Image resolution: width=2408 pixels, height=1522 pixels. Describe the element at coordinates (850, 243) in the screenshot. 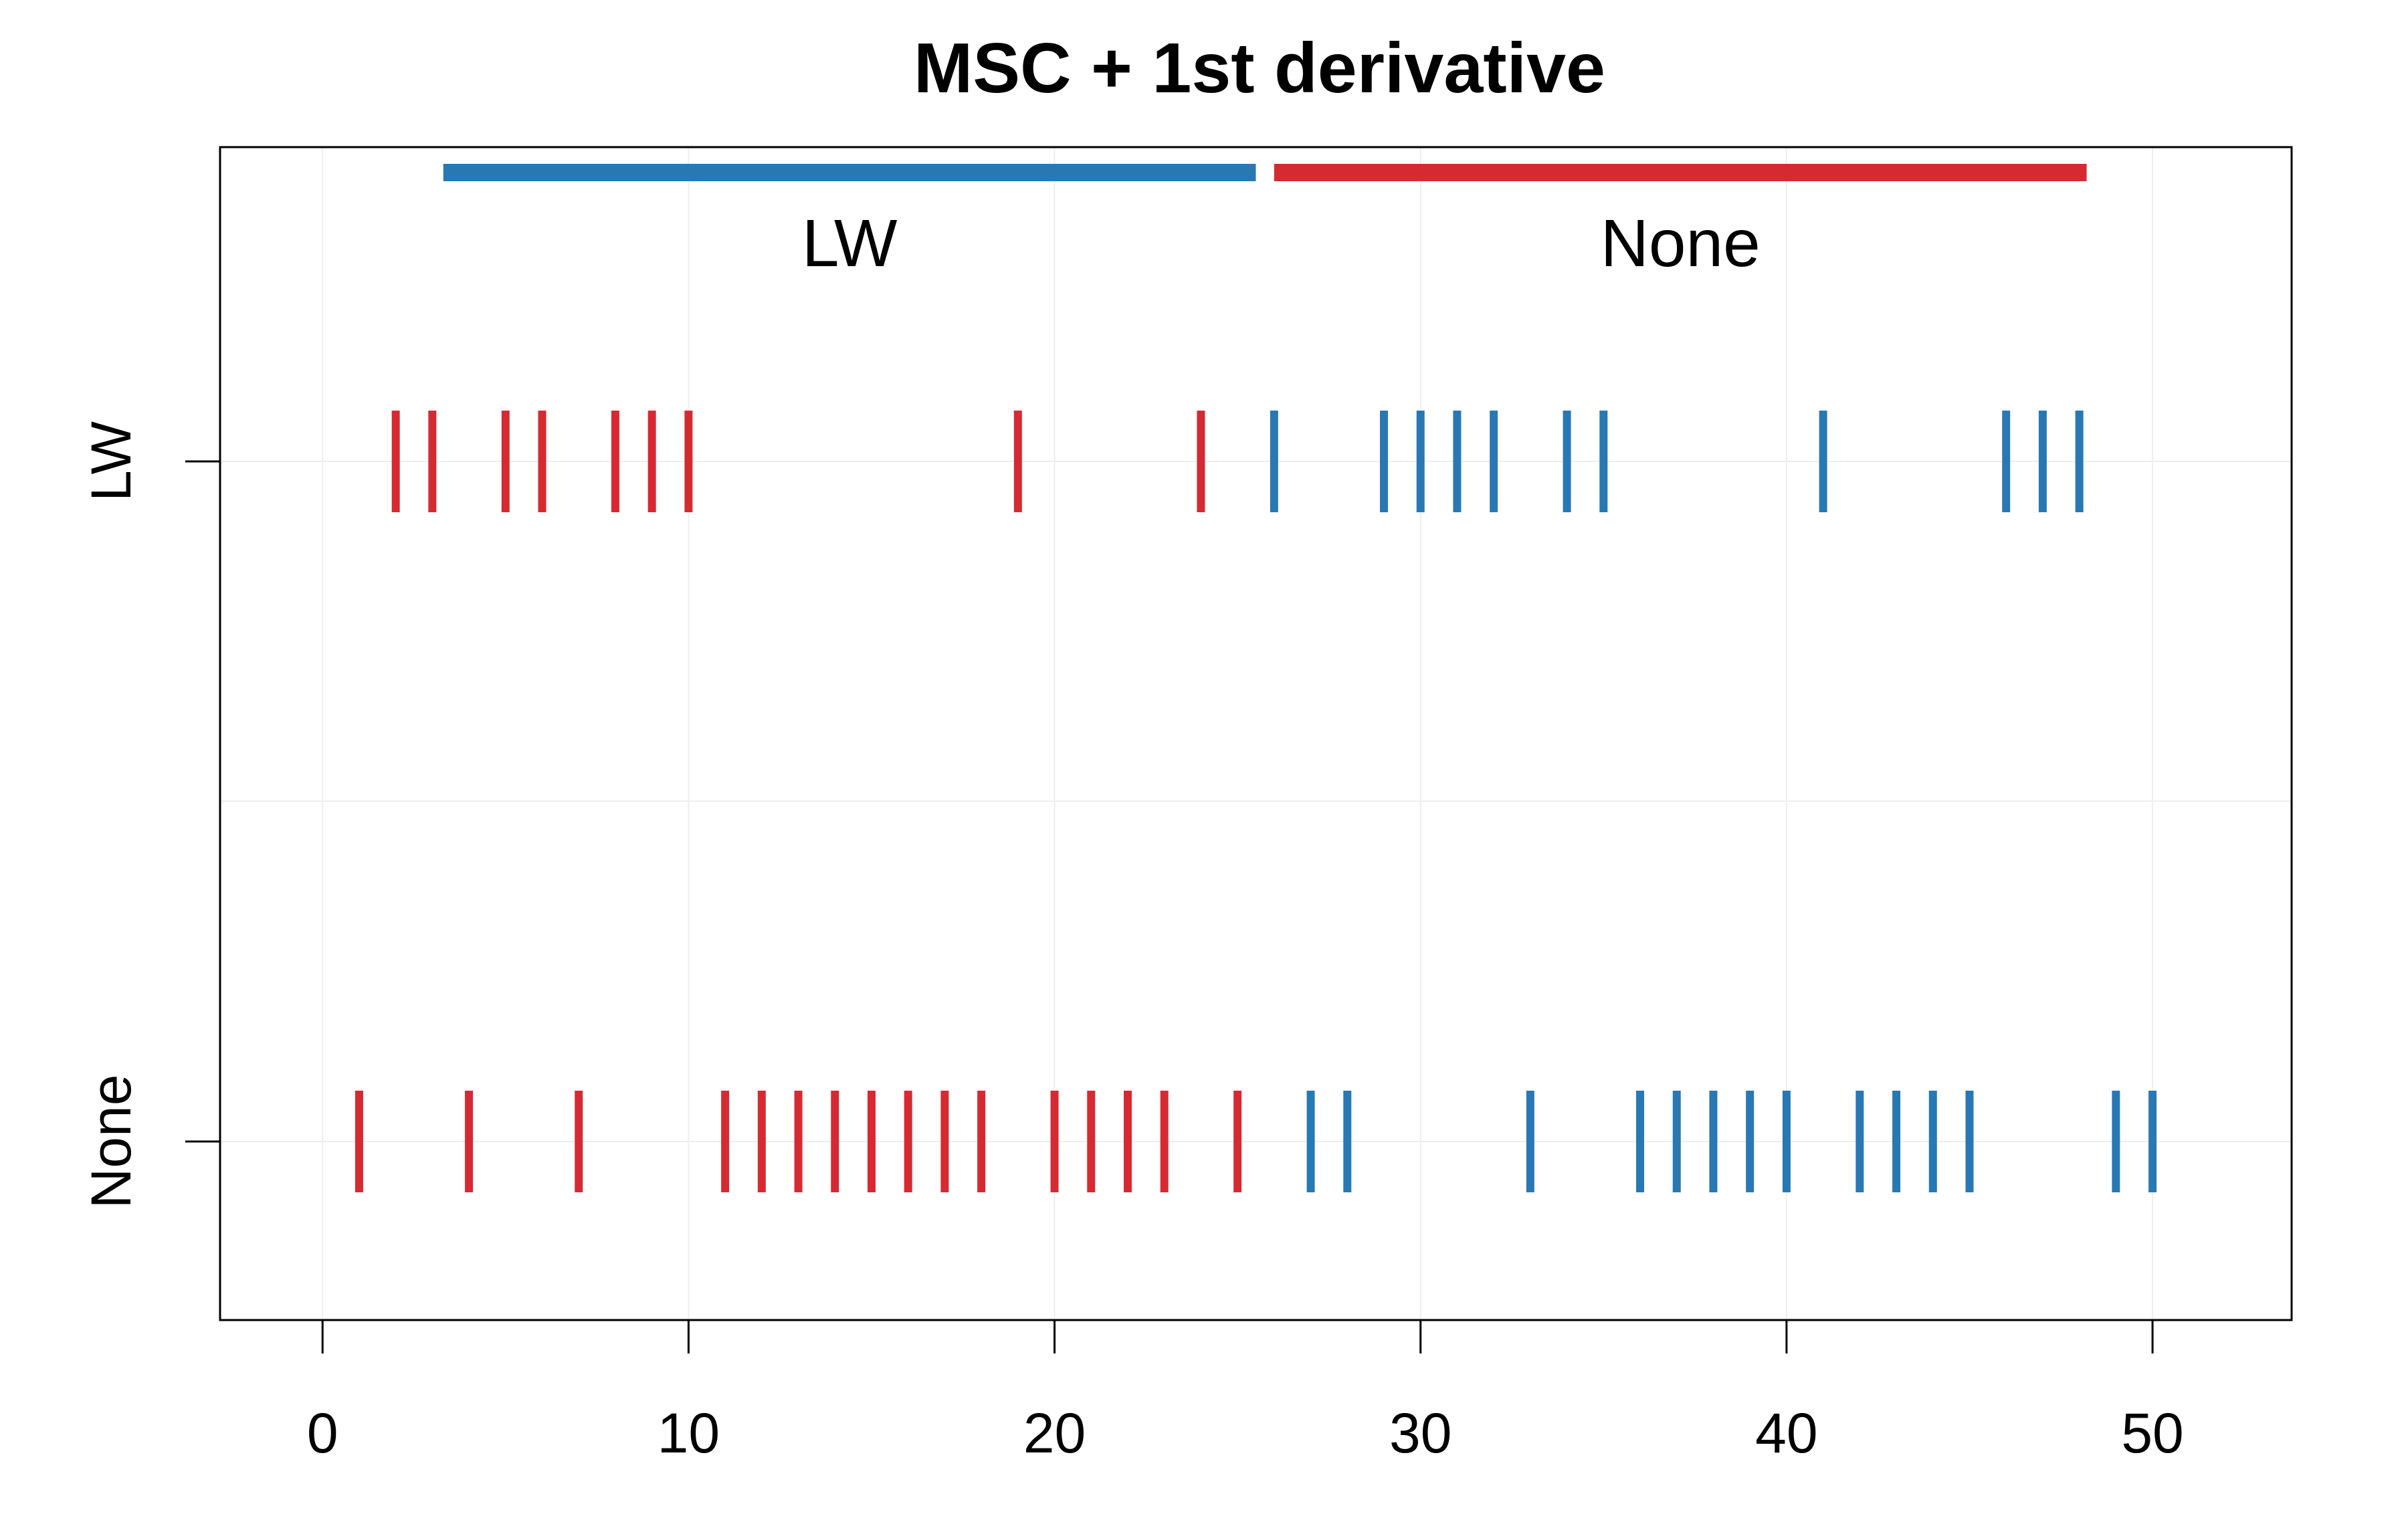

I see `group-label-lw: LW` at that location.